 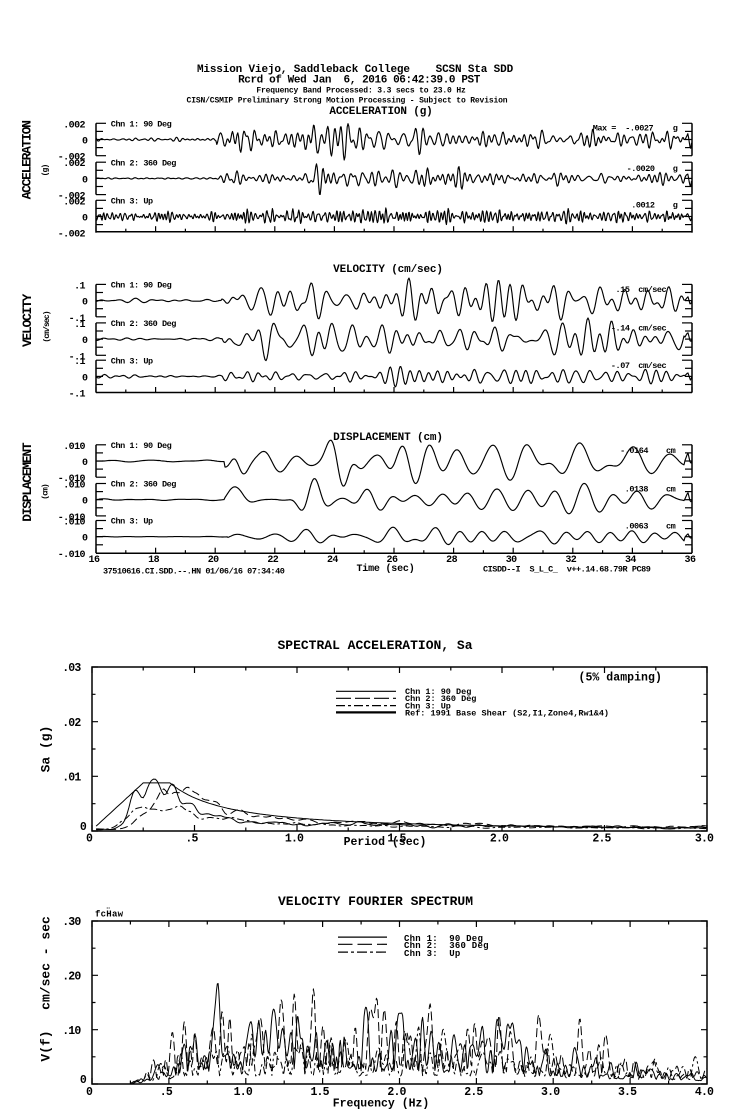 What do you see at coordinates (634, 451) in the screenshot?
I see `svg-text: -.0164` at bounding box center [634, 451].